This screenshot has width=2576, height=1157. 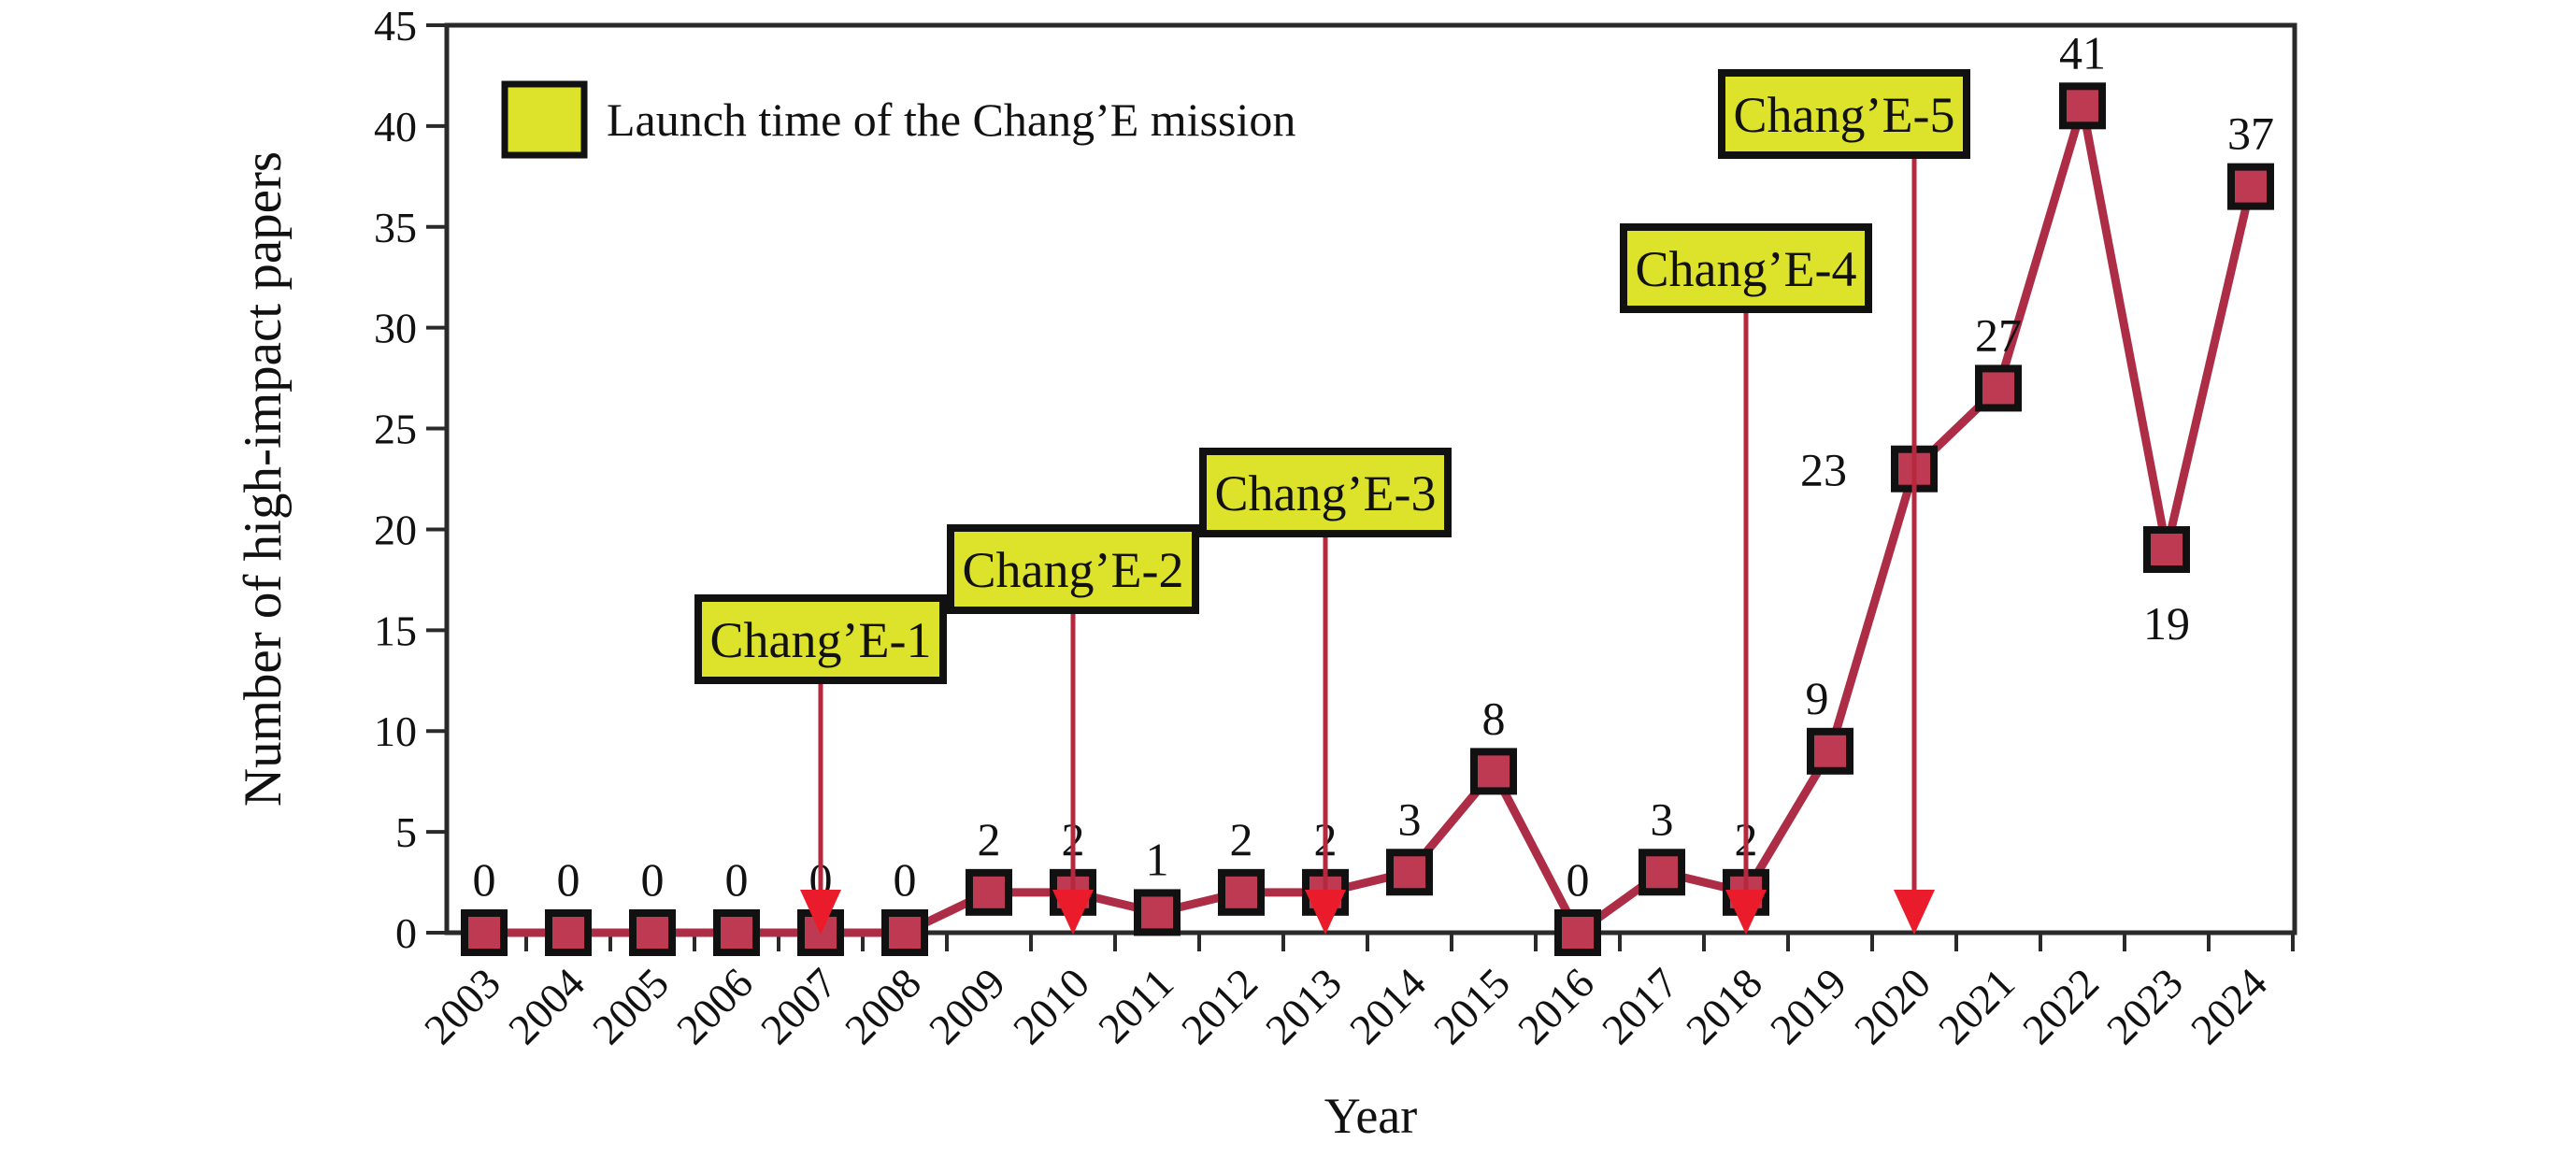 I want to click on value-label-2008: 0, so click(x=905, y=880).